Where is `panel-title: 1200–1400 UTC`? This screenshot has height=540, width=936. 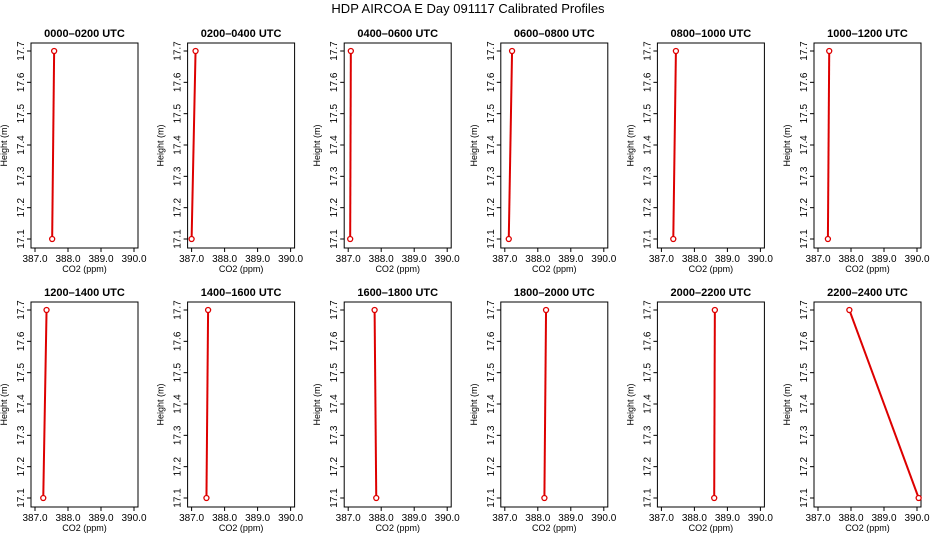 panel-title: 1200–1400 UTC is located at coordinates (84, 293).